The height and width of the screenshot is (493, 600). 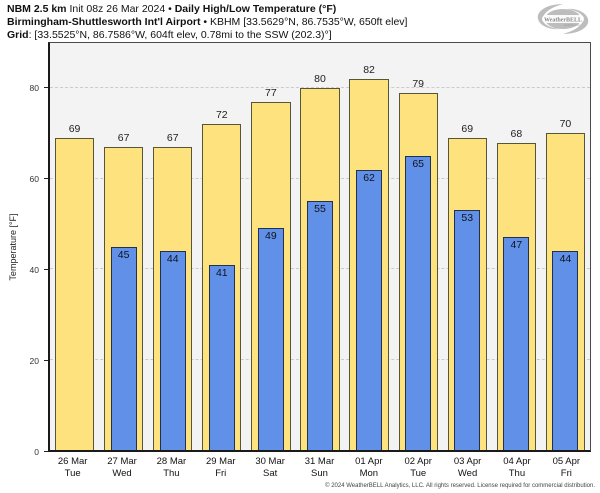 What do you see at coordinates (74, 293) in the screenshot?
I see `high-bar` at bounding box center [74, 293].